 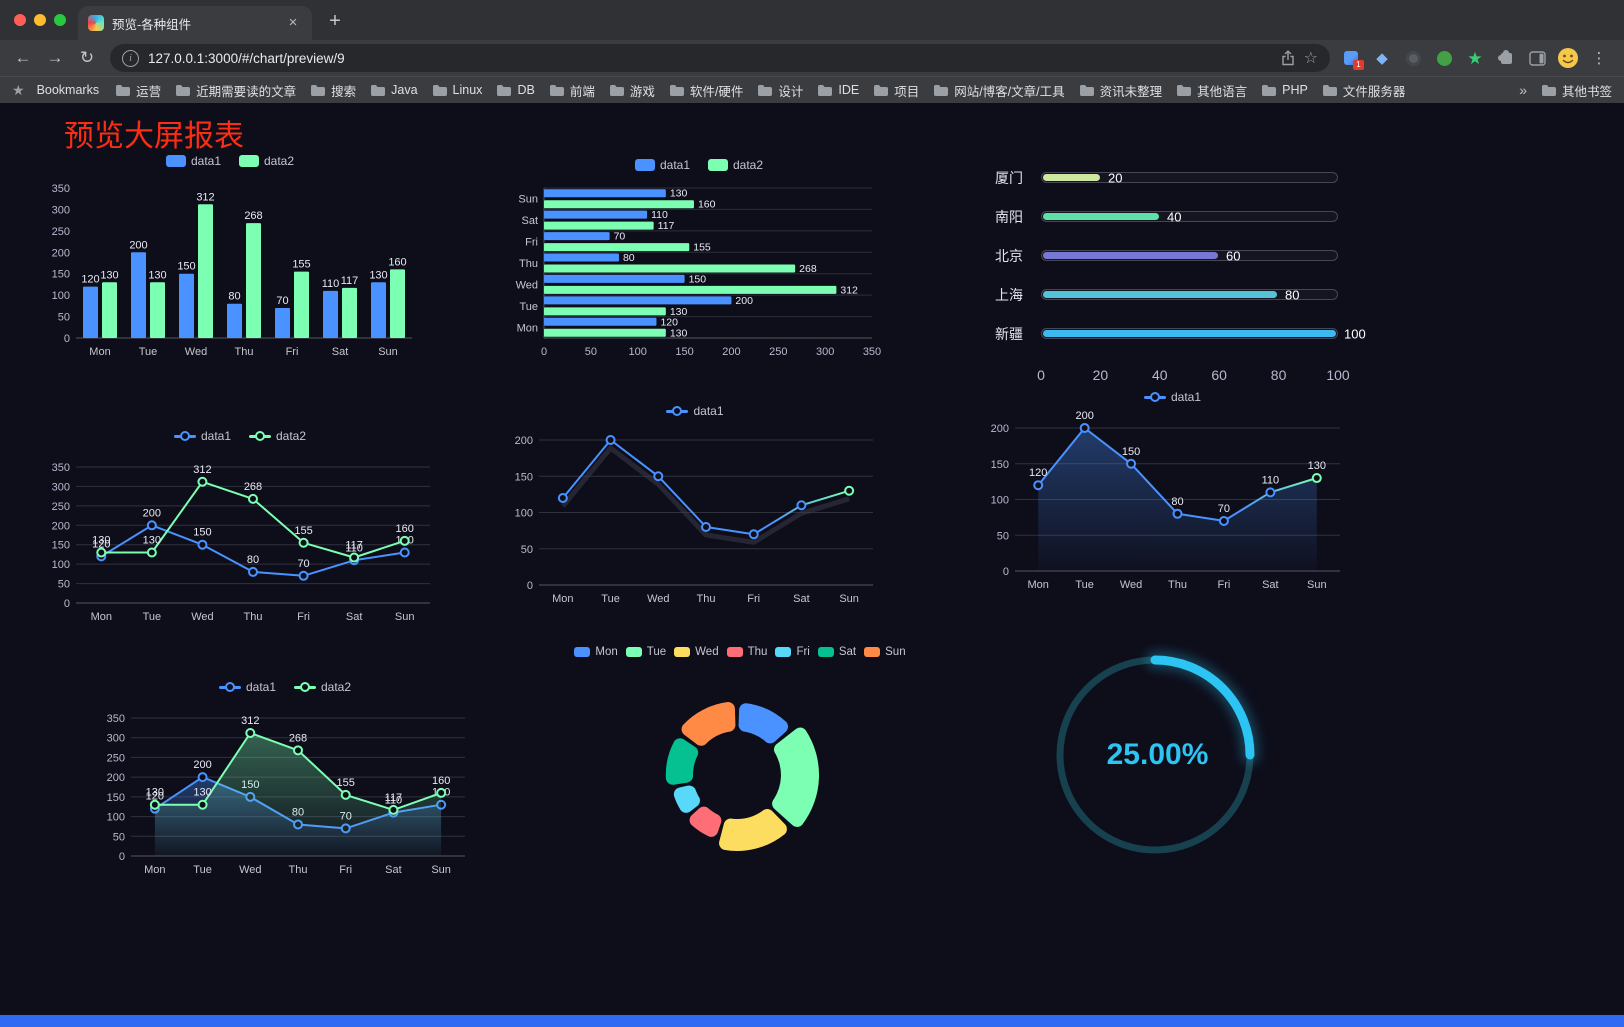 I want to click on pie-slice-Wed, so click(x=753, y=829).